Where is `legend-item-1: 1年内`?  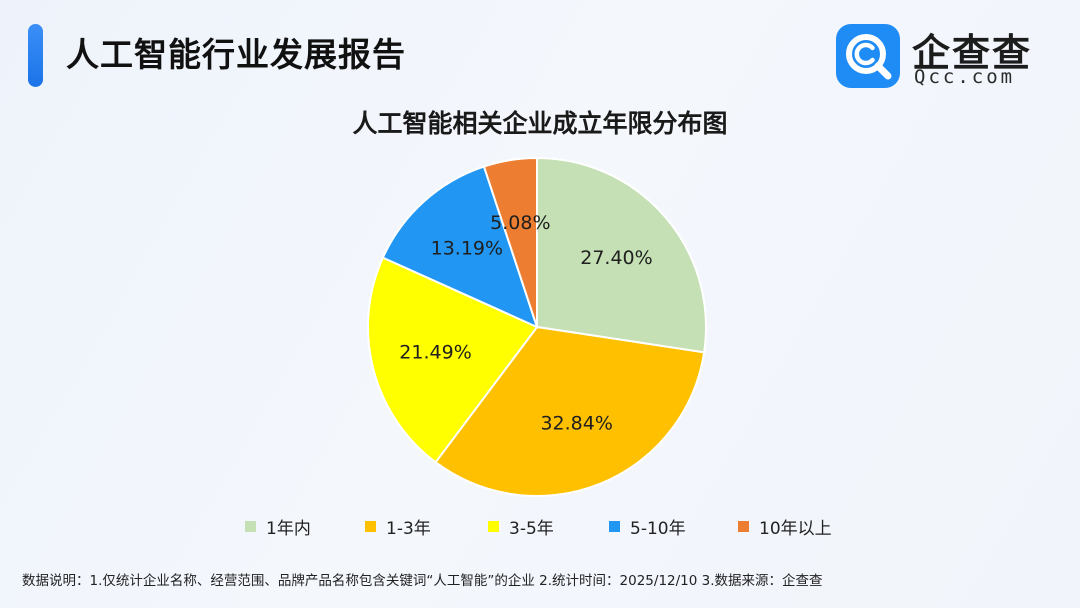
legend-item-1: 1年内 is located at coordinates (278, 526).